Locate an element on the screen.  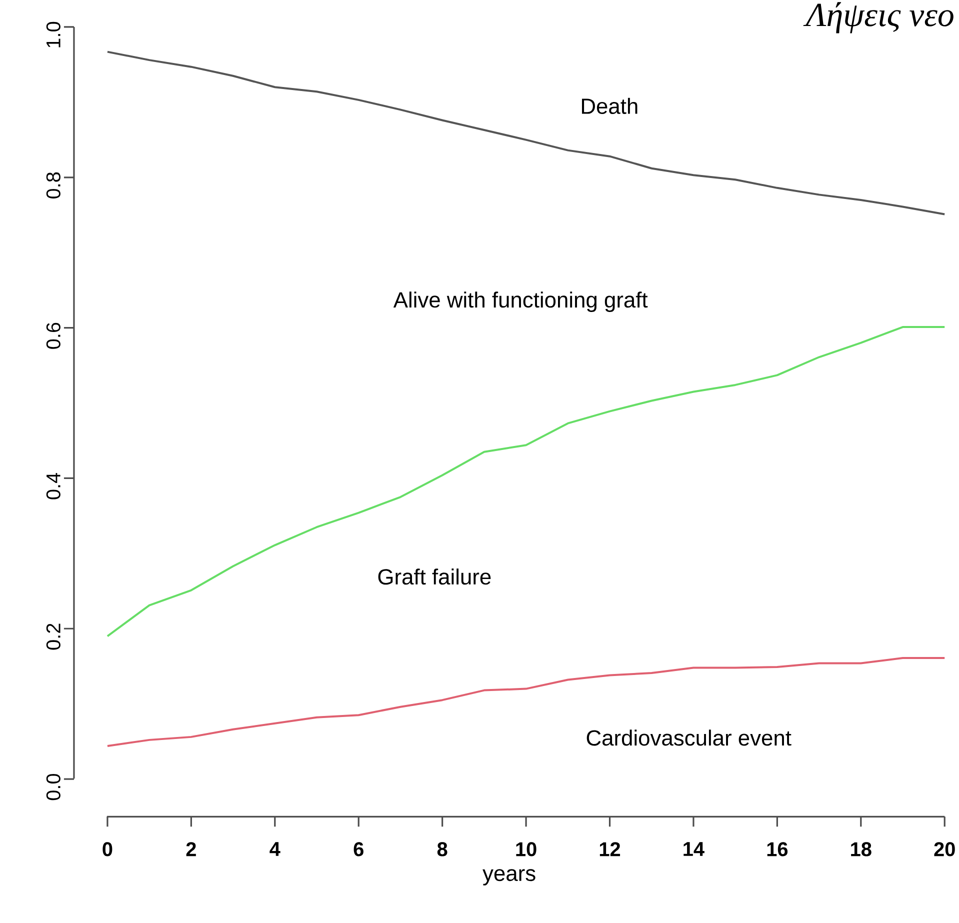
x-tick-label: 2 is located at coordinates (191, 849).